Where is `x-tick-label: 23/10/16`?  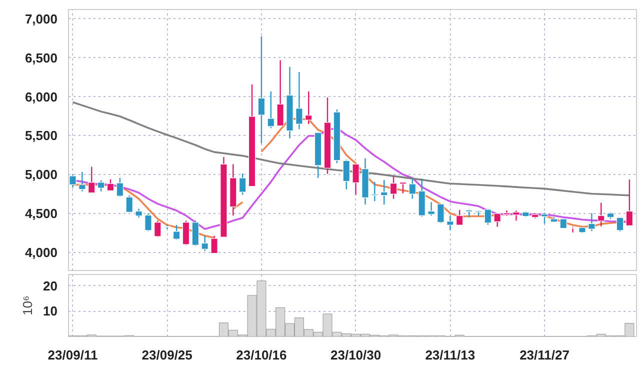
x-tick-label: 23/10/16 is located at coordinates (261, 355).